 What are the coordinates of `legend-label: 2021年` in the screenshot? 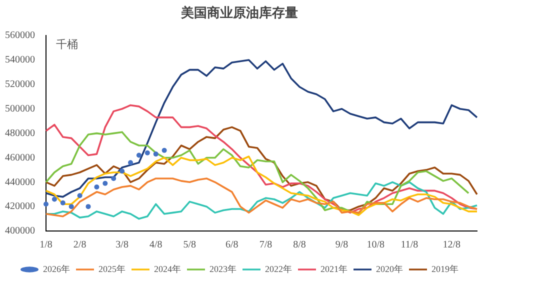 It's located at (334, 269).